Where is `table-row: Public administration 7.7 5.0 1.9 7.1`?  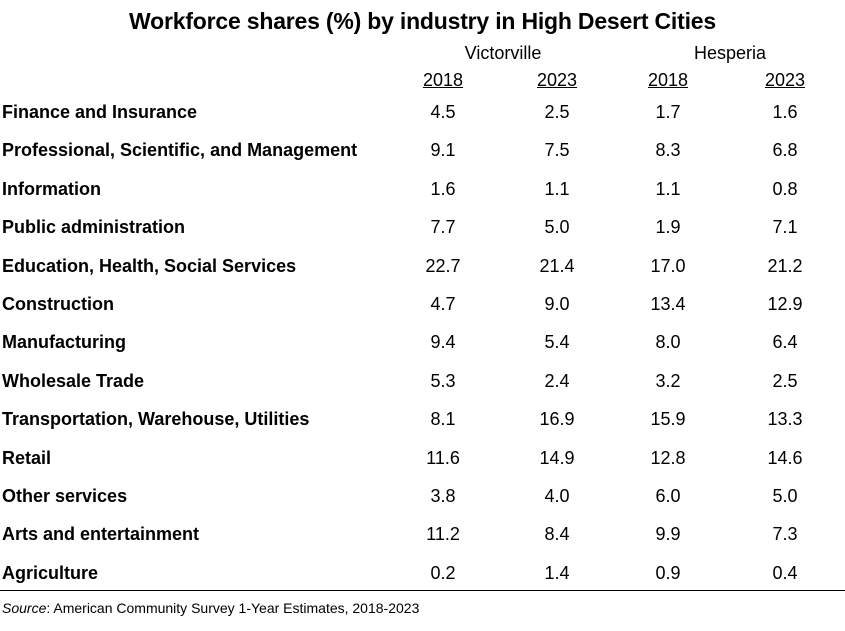
table-row: Public administration 7.7 5.0 1.9 7.1 is located at coordinates (422, 227).